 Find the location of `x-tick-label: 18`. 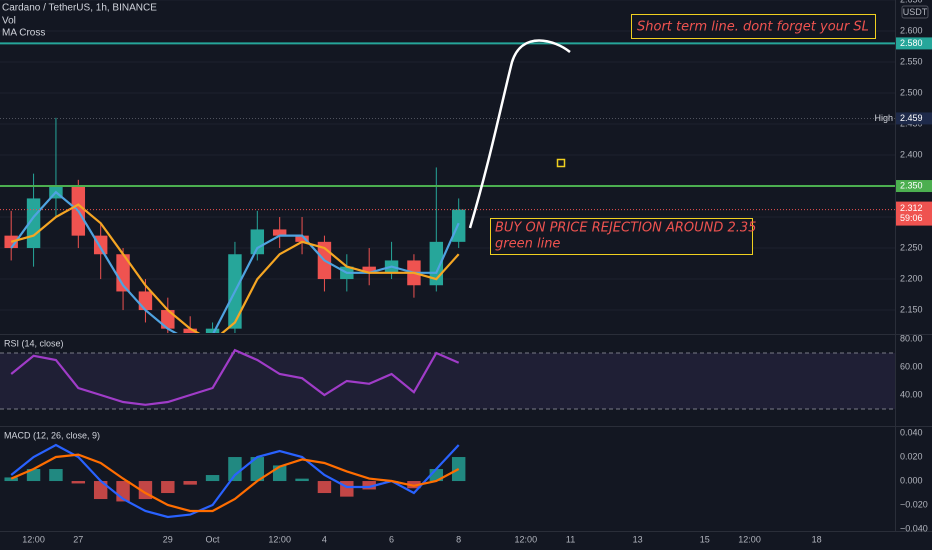

x-tick-label: 18 is located at coordinates (817, 539).